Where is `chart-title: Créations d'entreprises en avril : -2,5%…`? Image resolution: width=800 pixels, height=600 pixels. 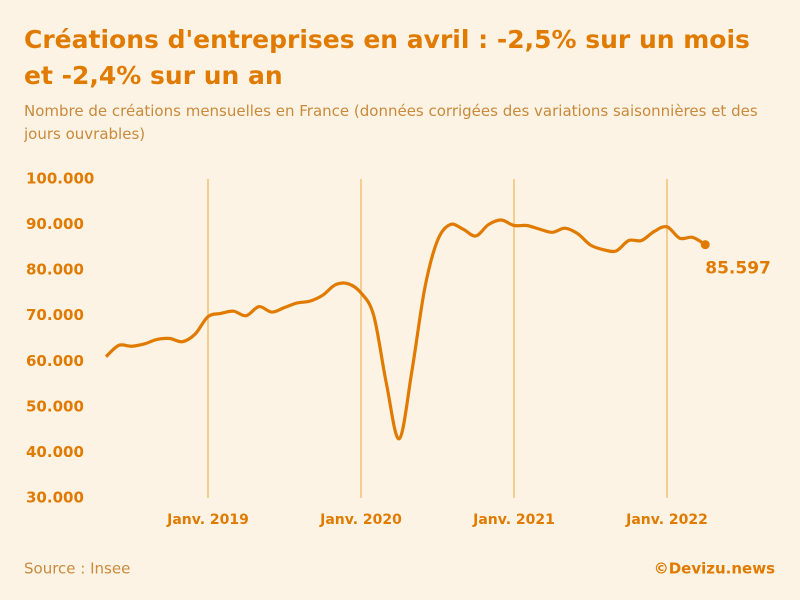
chart-title: Créations d'entreprises en avril : -2,5%… is located at coordinates (387, 57).